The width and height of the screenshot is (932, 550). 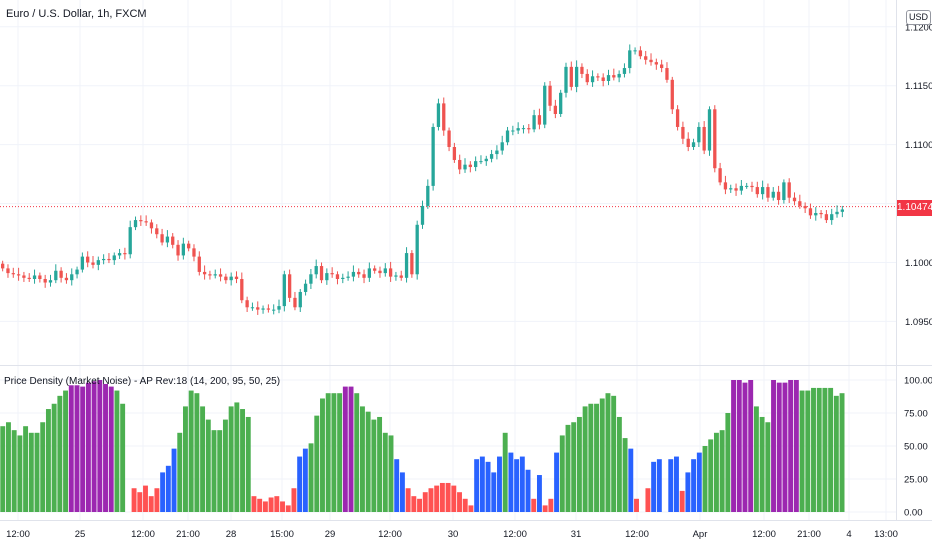 What do you see at coordinates (76, 14) in the screenshot?
I see `symbol-title: Euro / U.S. Dollar, 1h, FXCM` at bounding box center [76, 14].